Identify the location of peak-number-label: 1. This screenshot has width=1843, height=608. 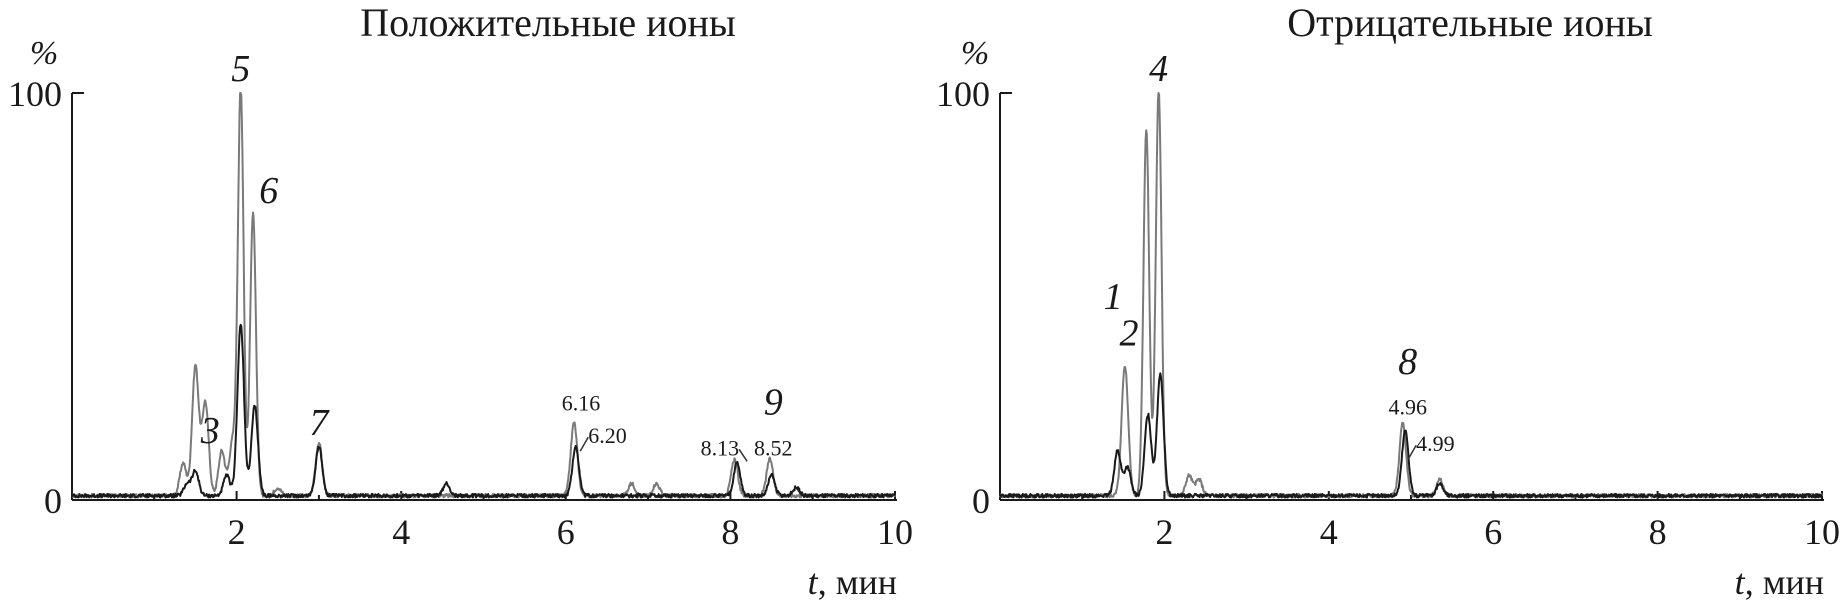
(1113, 297).